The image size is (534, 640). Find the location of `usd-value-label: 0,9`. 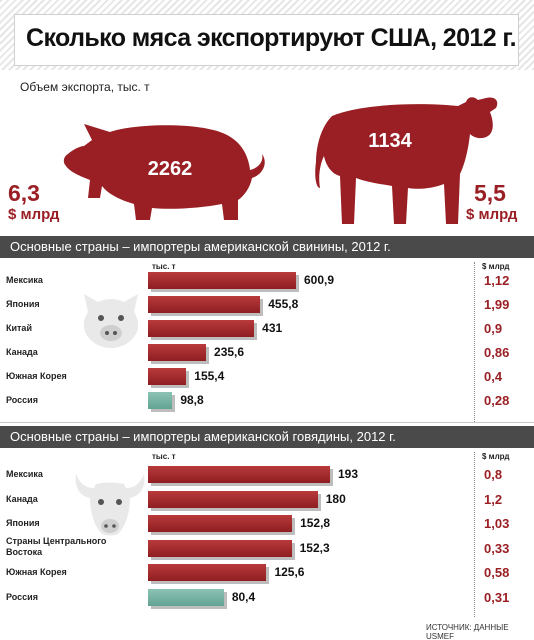

usd-value-label: 0,9 is located at coordinates (493, 328).